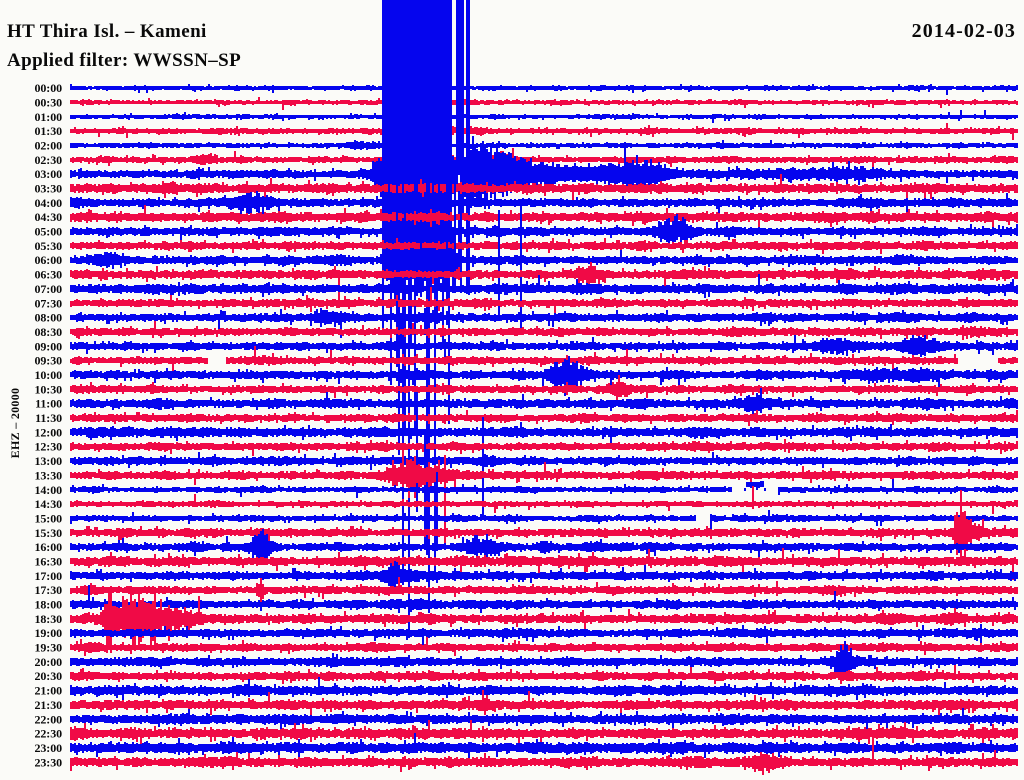  I want to click on svg-text: 17:00, so click(49, 576).